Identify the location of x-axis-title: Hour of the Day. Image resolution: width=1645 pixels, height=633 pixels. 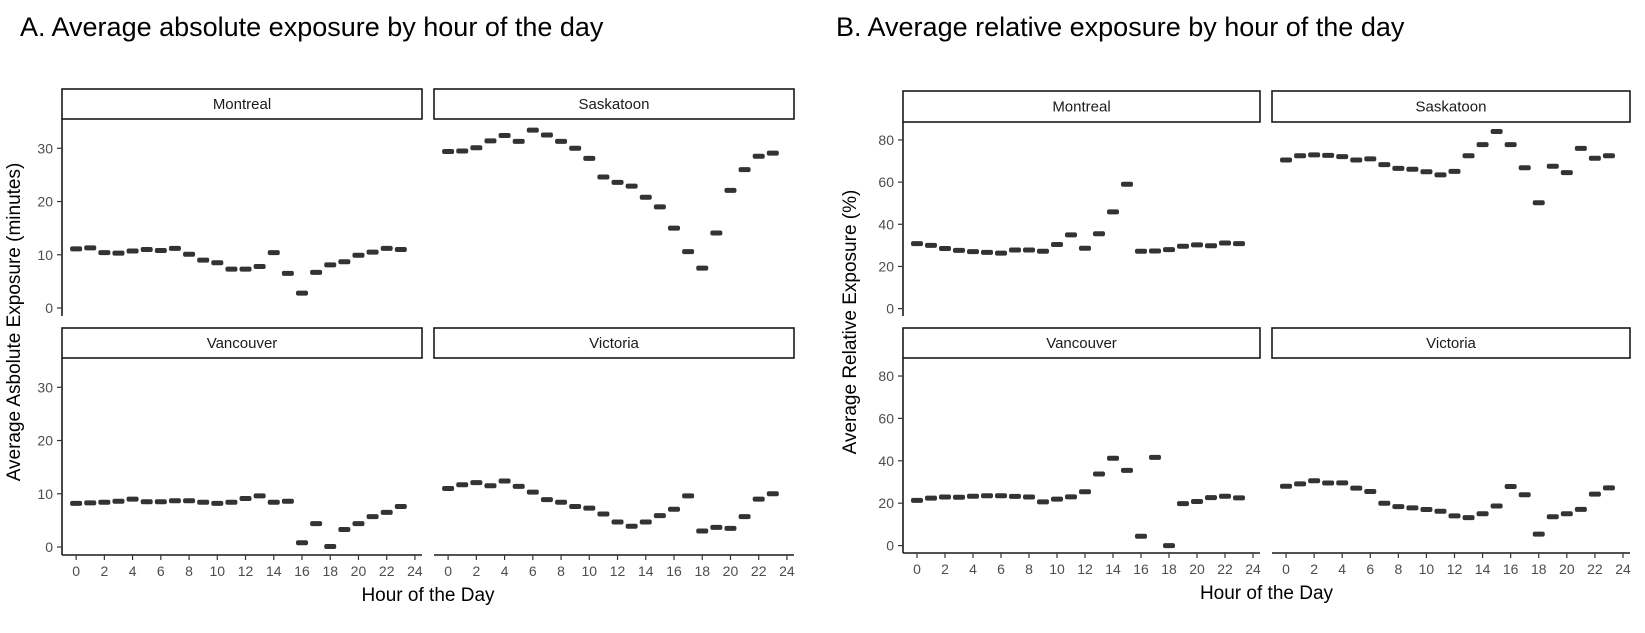
(428, 595).